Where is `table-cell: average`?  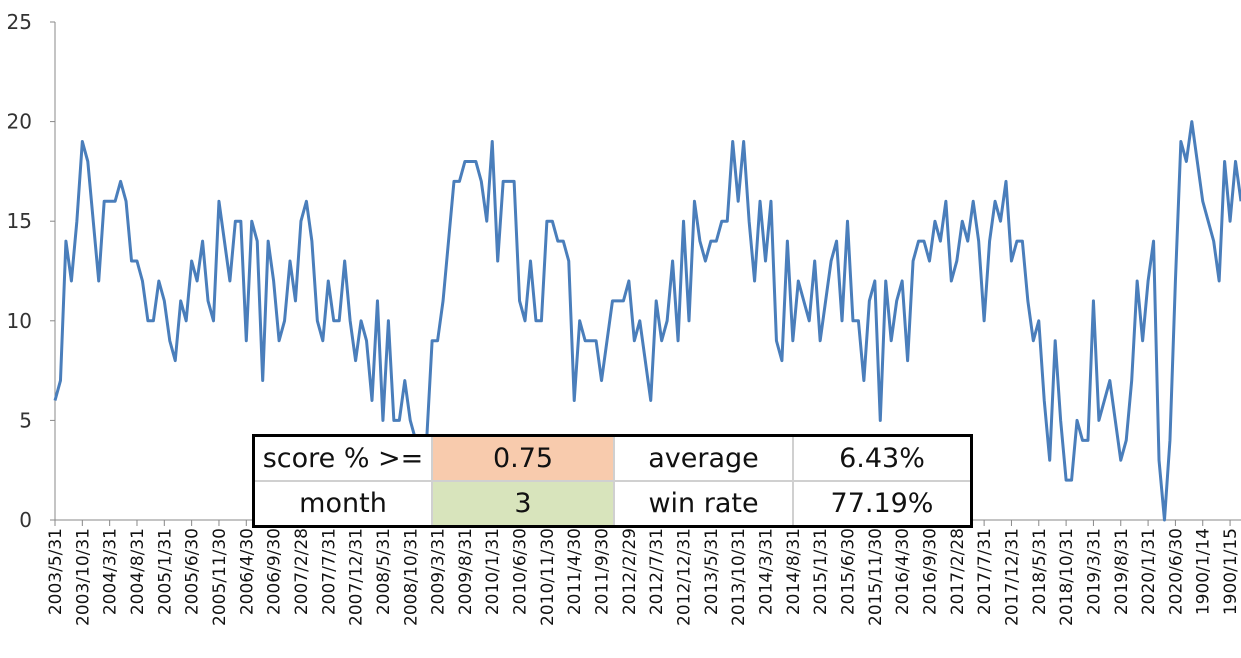
table-cell: average is located at coordinates (703, 458).